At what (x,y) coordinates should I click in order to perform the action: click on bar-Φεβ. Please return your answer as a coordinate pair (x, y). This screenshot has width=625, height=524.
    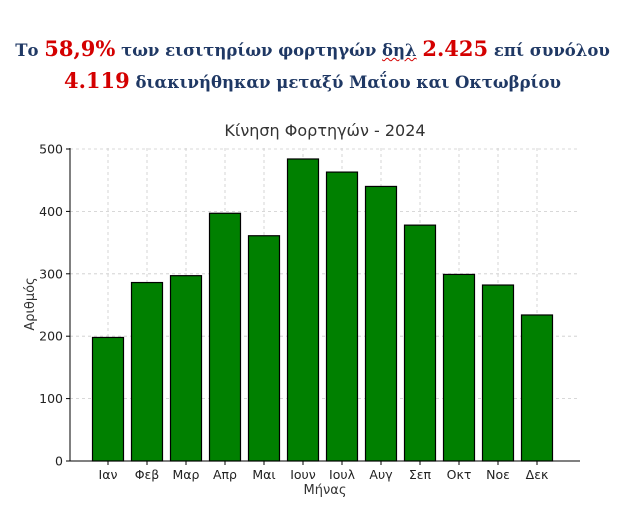
    Looking at the image, I should click on (147, 371).